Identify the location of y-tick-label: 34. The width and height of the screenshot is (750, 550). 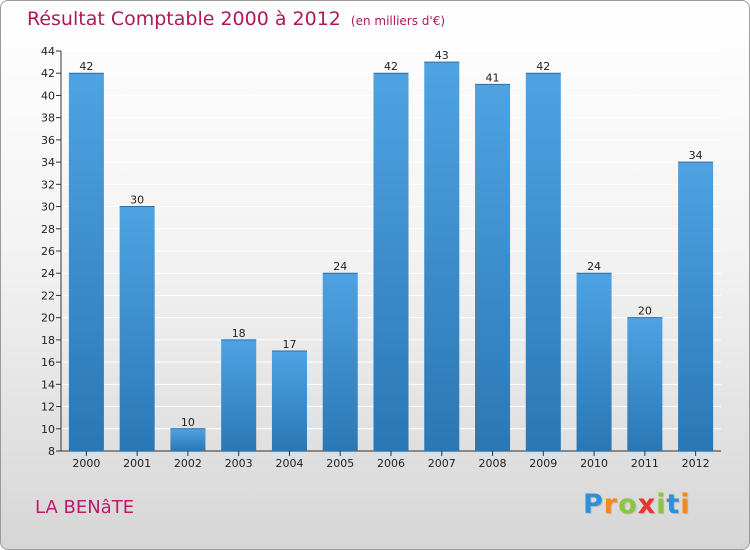
(48, 162).